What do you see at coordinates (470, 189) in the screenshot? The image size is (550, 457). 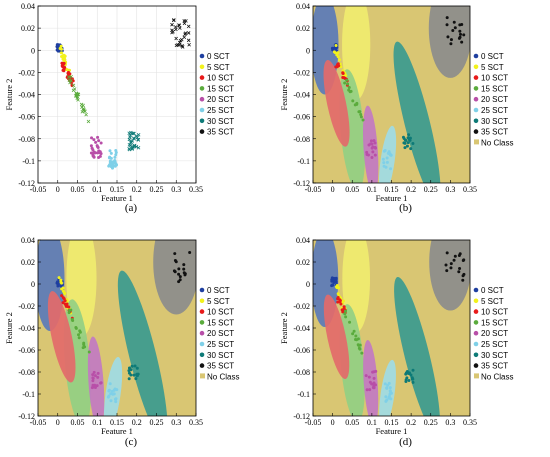 I see `x-tick-label: 0.35` at bounding box center [470, 189].